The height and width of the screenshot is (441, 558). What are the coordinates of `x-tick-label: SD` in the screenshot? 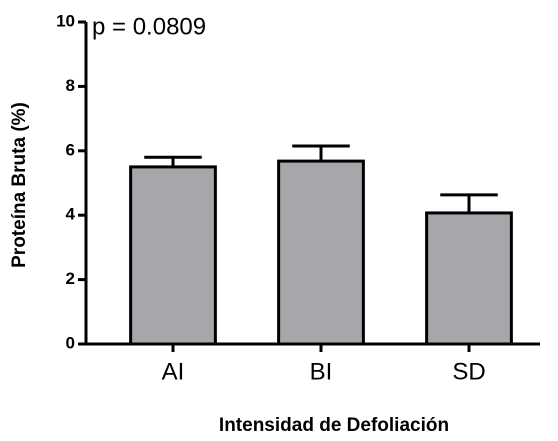 It's located at (468, 371).